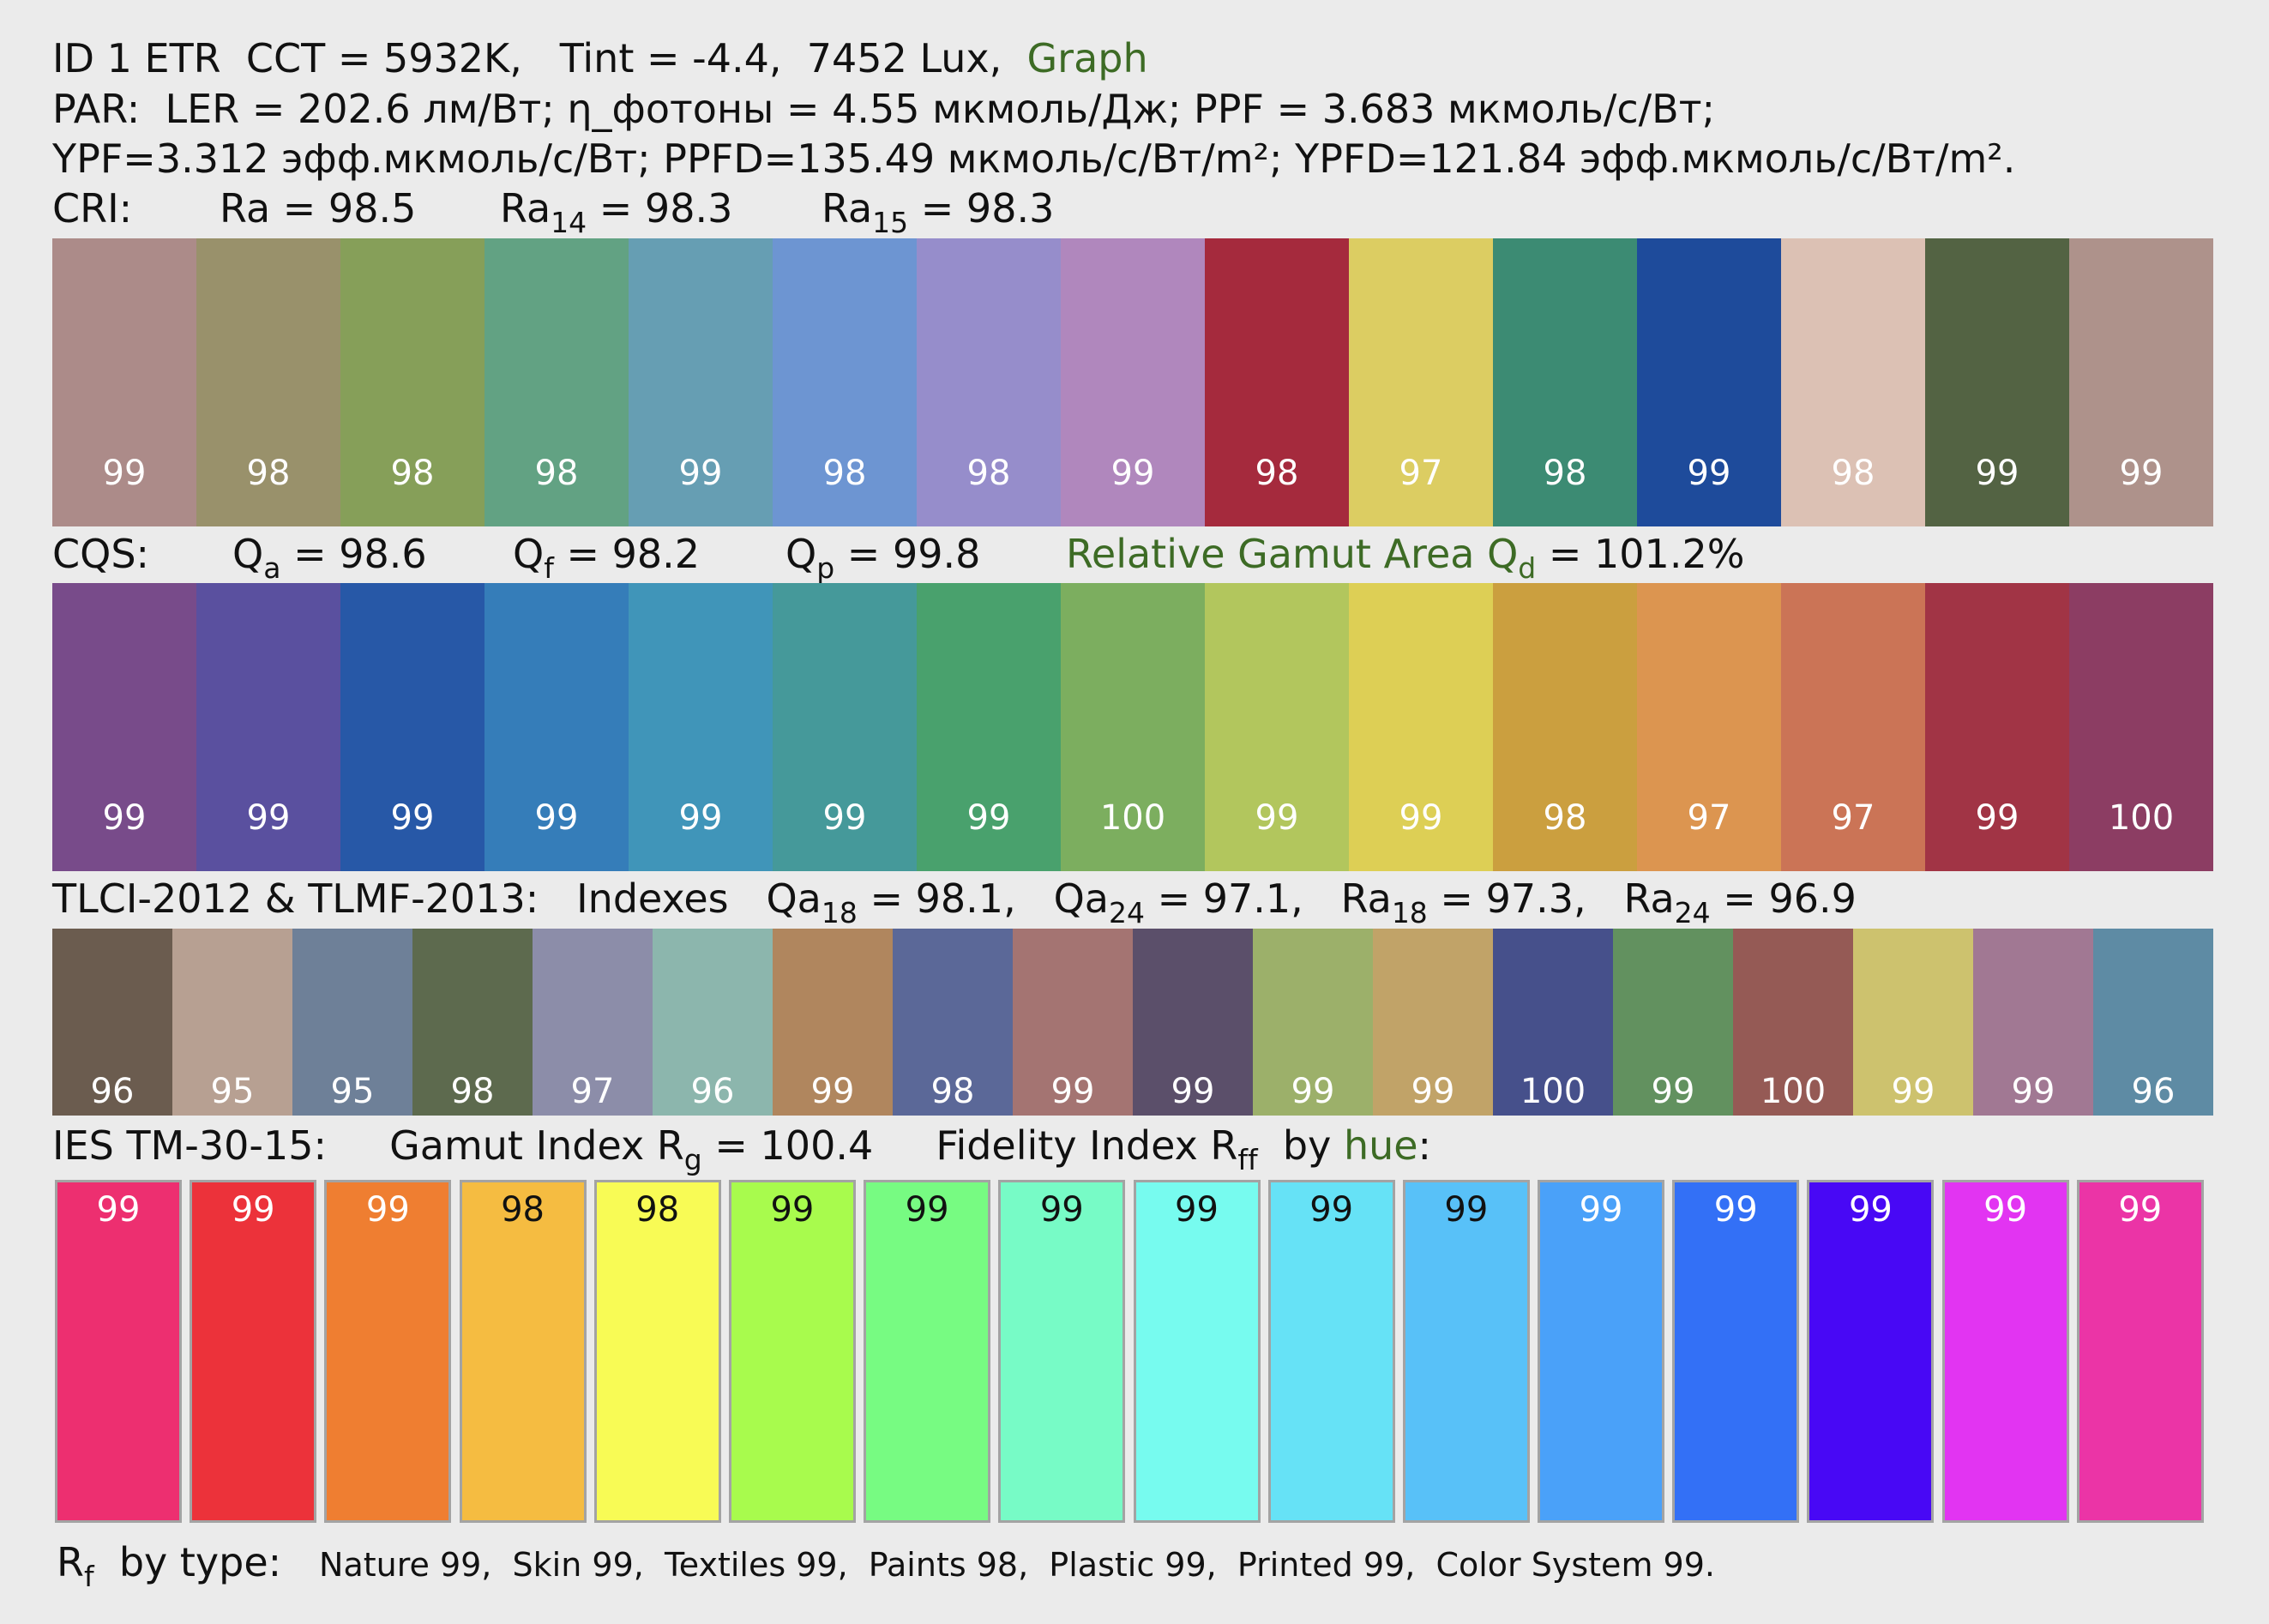  Describe the element at coordinates (1301, 558) in the screenshot. I see `gamut-link: Relative Gamut Area Qd` at that location.